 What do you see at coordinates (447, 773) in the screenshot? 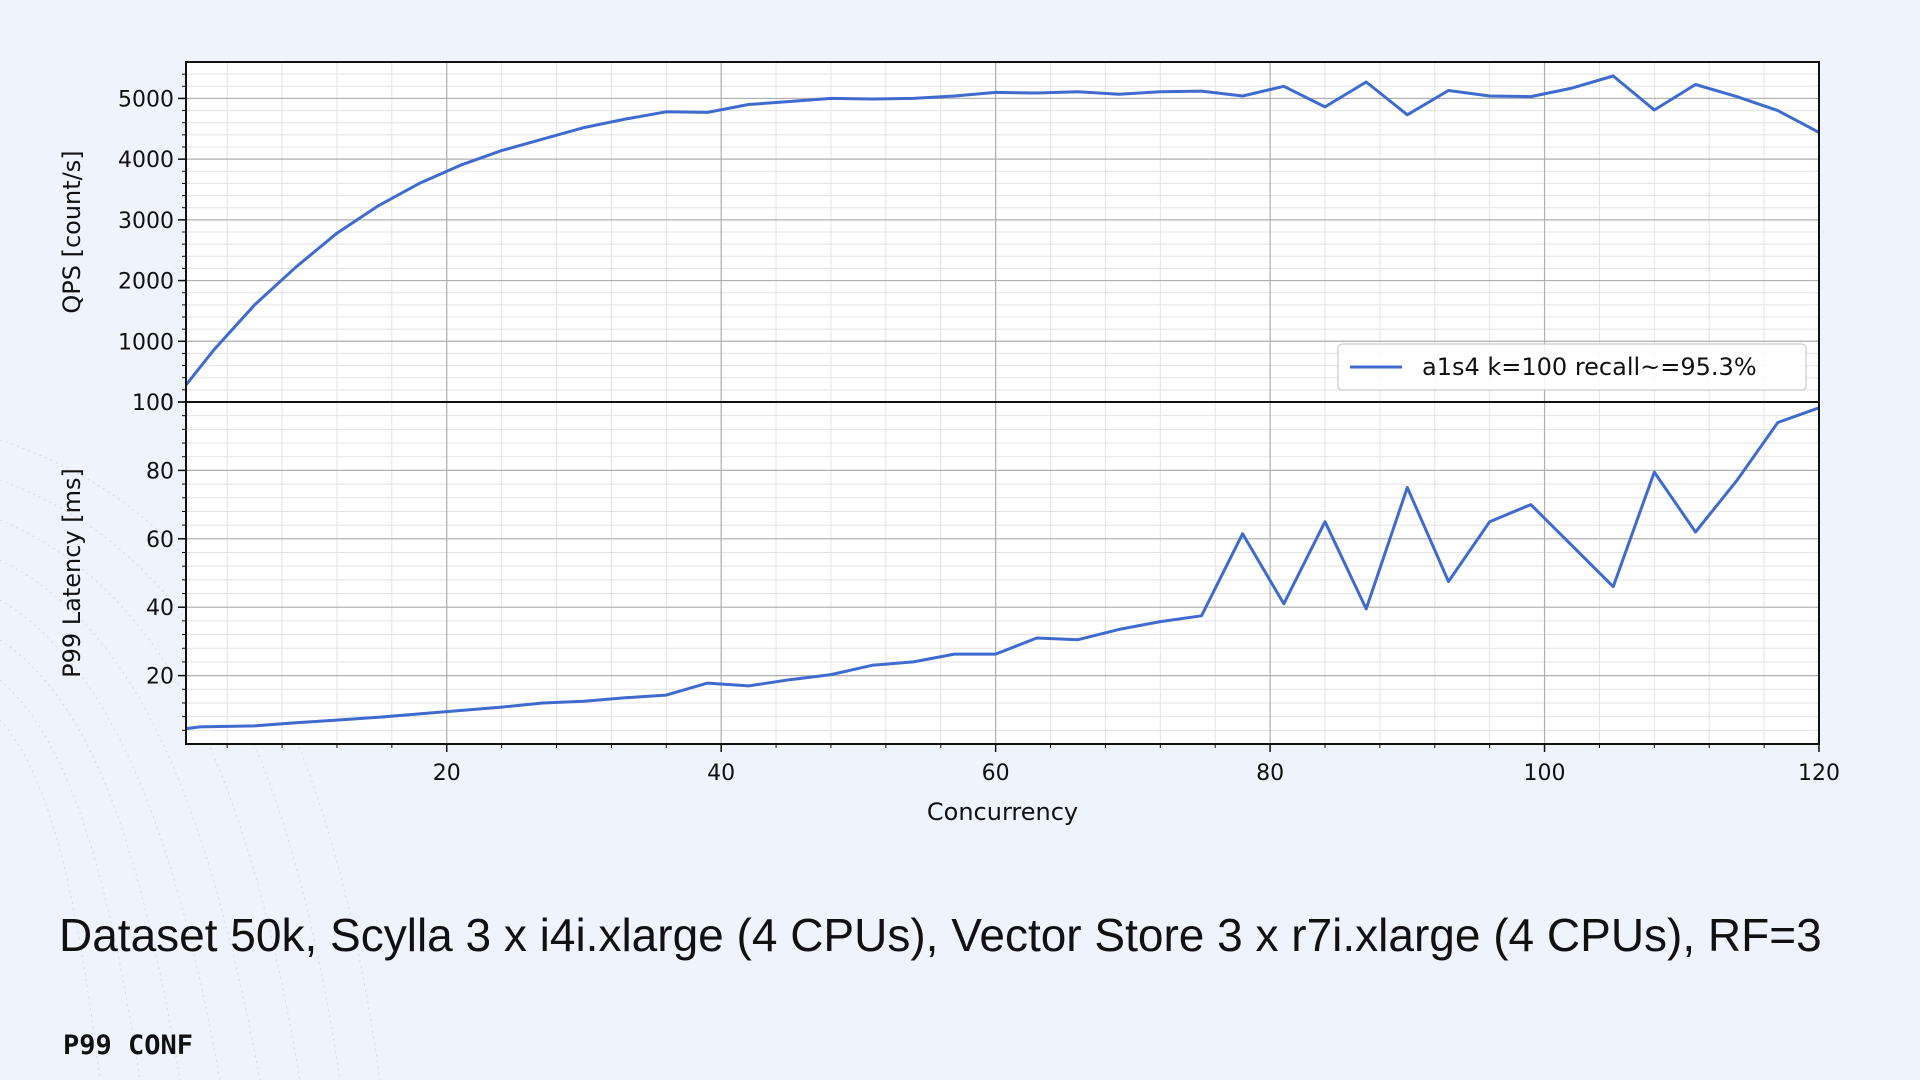
I see `latency-x-tick-label: 20` at bounding box center [447, 773].